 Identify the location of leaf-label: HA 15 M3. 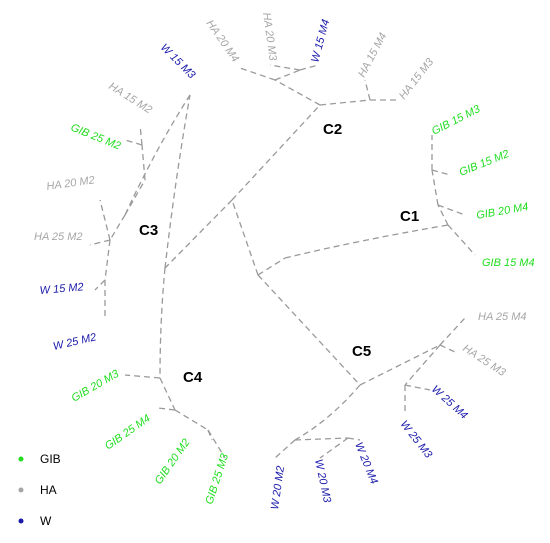
(417, 79).